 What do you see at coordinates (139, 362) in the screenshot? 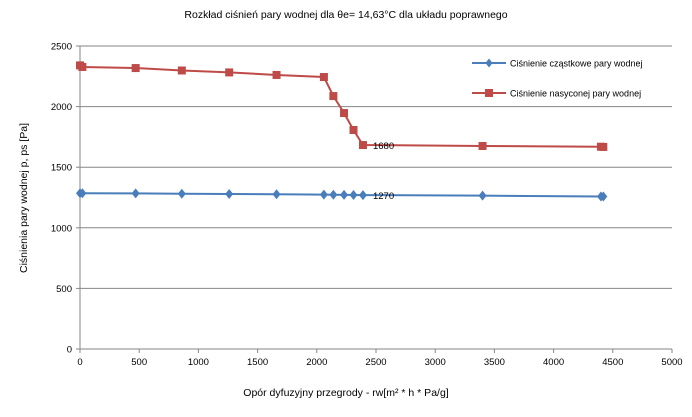
I see `x-tick-label: 500` at bounding box center [139, 362].